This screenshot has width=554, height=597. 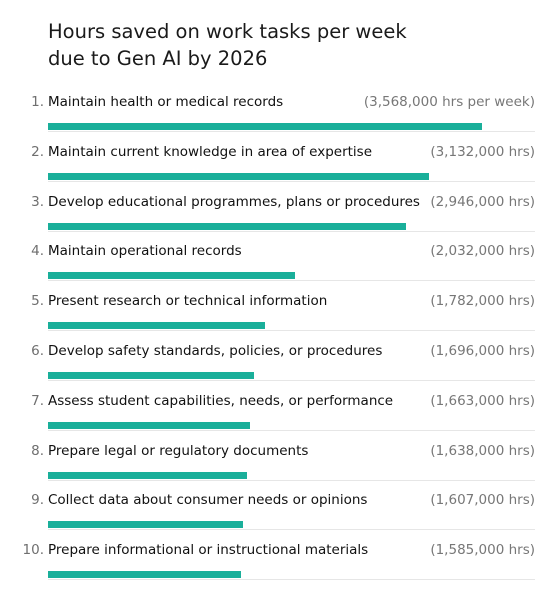 What do you see at coordinates (178, 450) in the screenshot?
I see `category-label: Prepare legal or regulatory documents` at bounding box center [178, 450].